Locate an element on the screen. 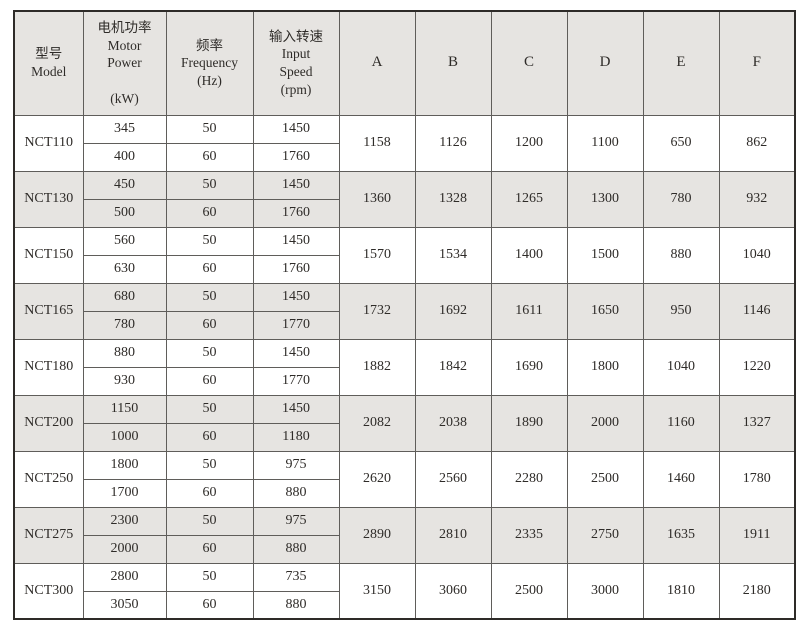 The image size is (804, 639). power-cell: 880 is located at coordinates (124, 353).